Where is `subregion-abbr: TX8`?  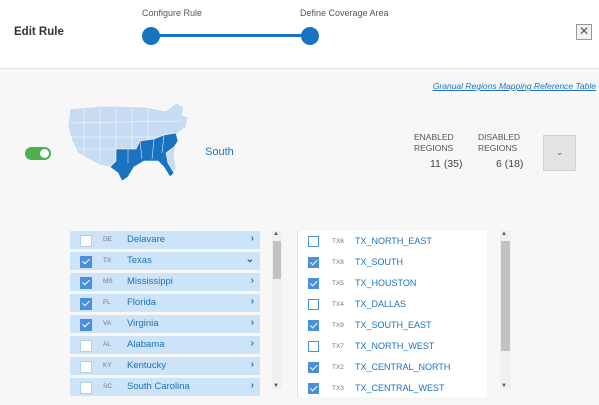
subregion-abbr: TX8 is located at coordinates (338, 262).